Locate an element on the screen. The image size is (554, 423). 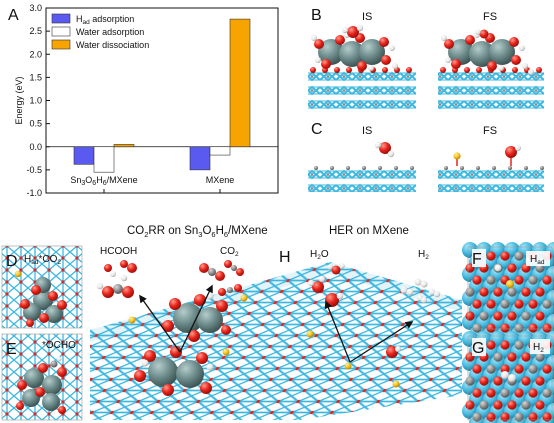
panel-label-g: G is located at coordinates (478, 348).